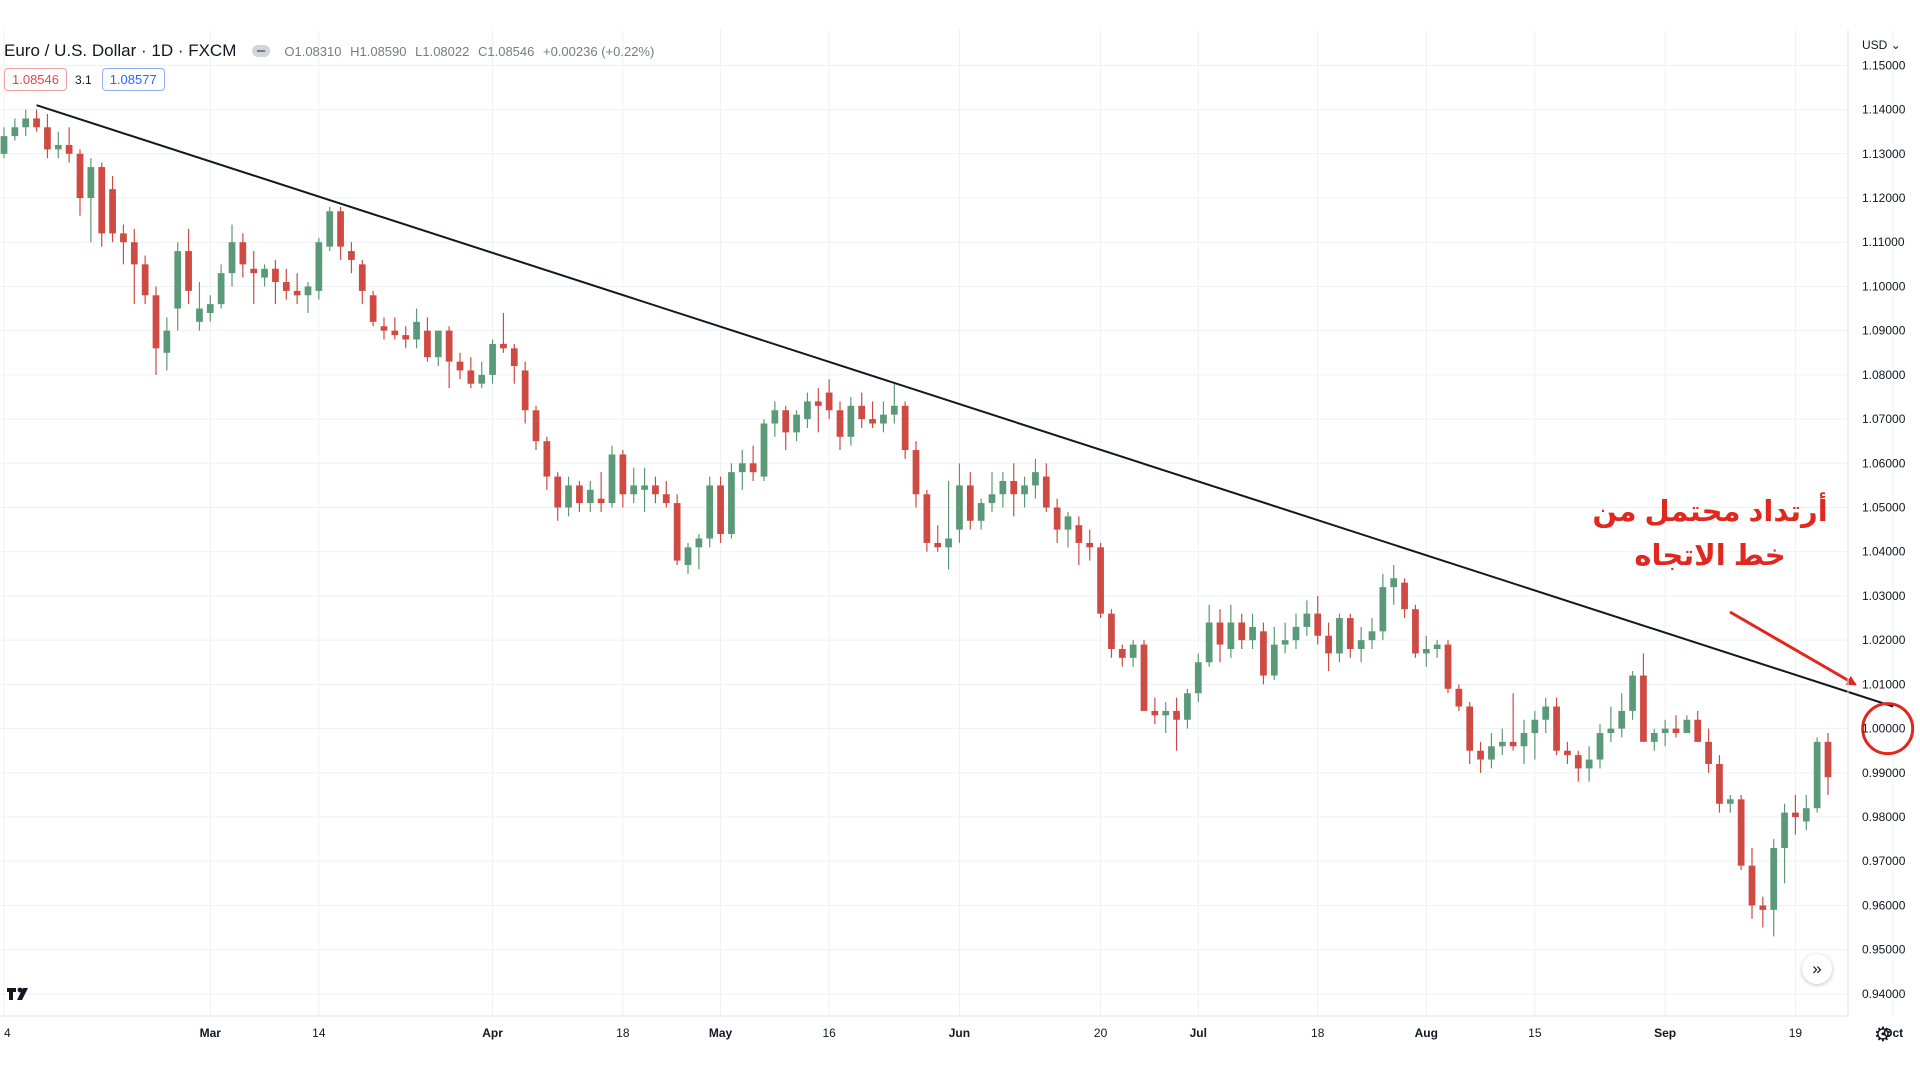  Describe the element at coordinates (133, 79) in the screenshot. I see `buy-button: 1.08577` at that location.